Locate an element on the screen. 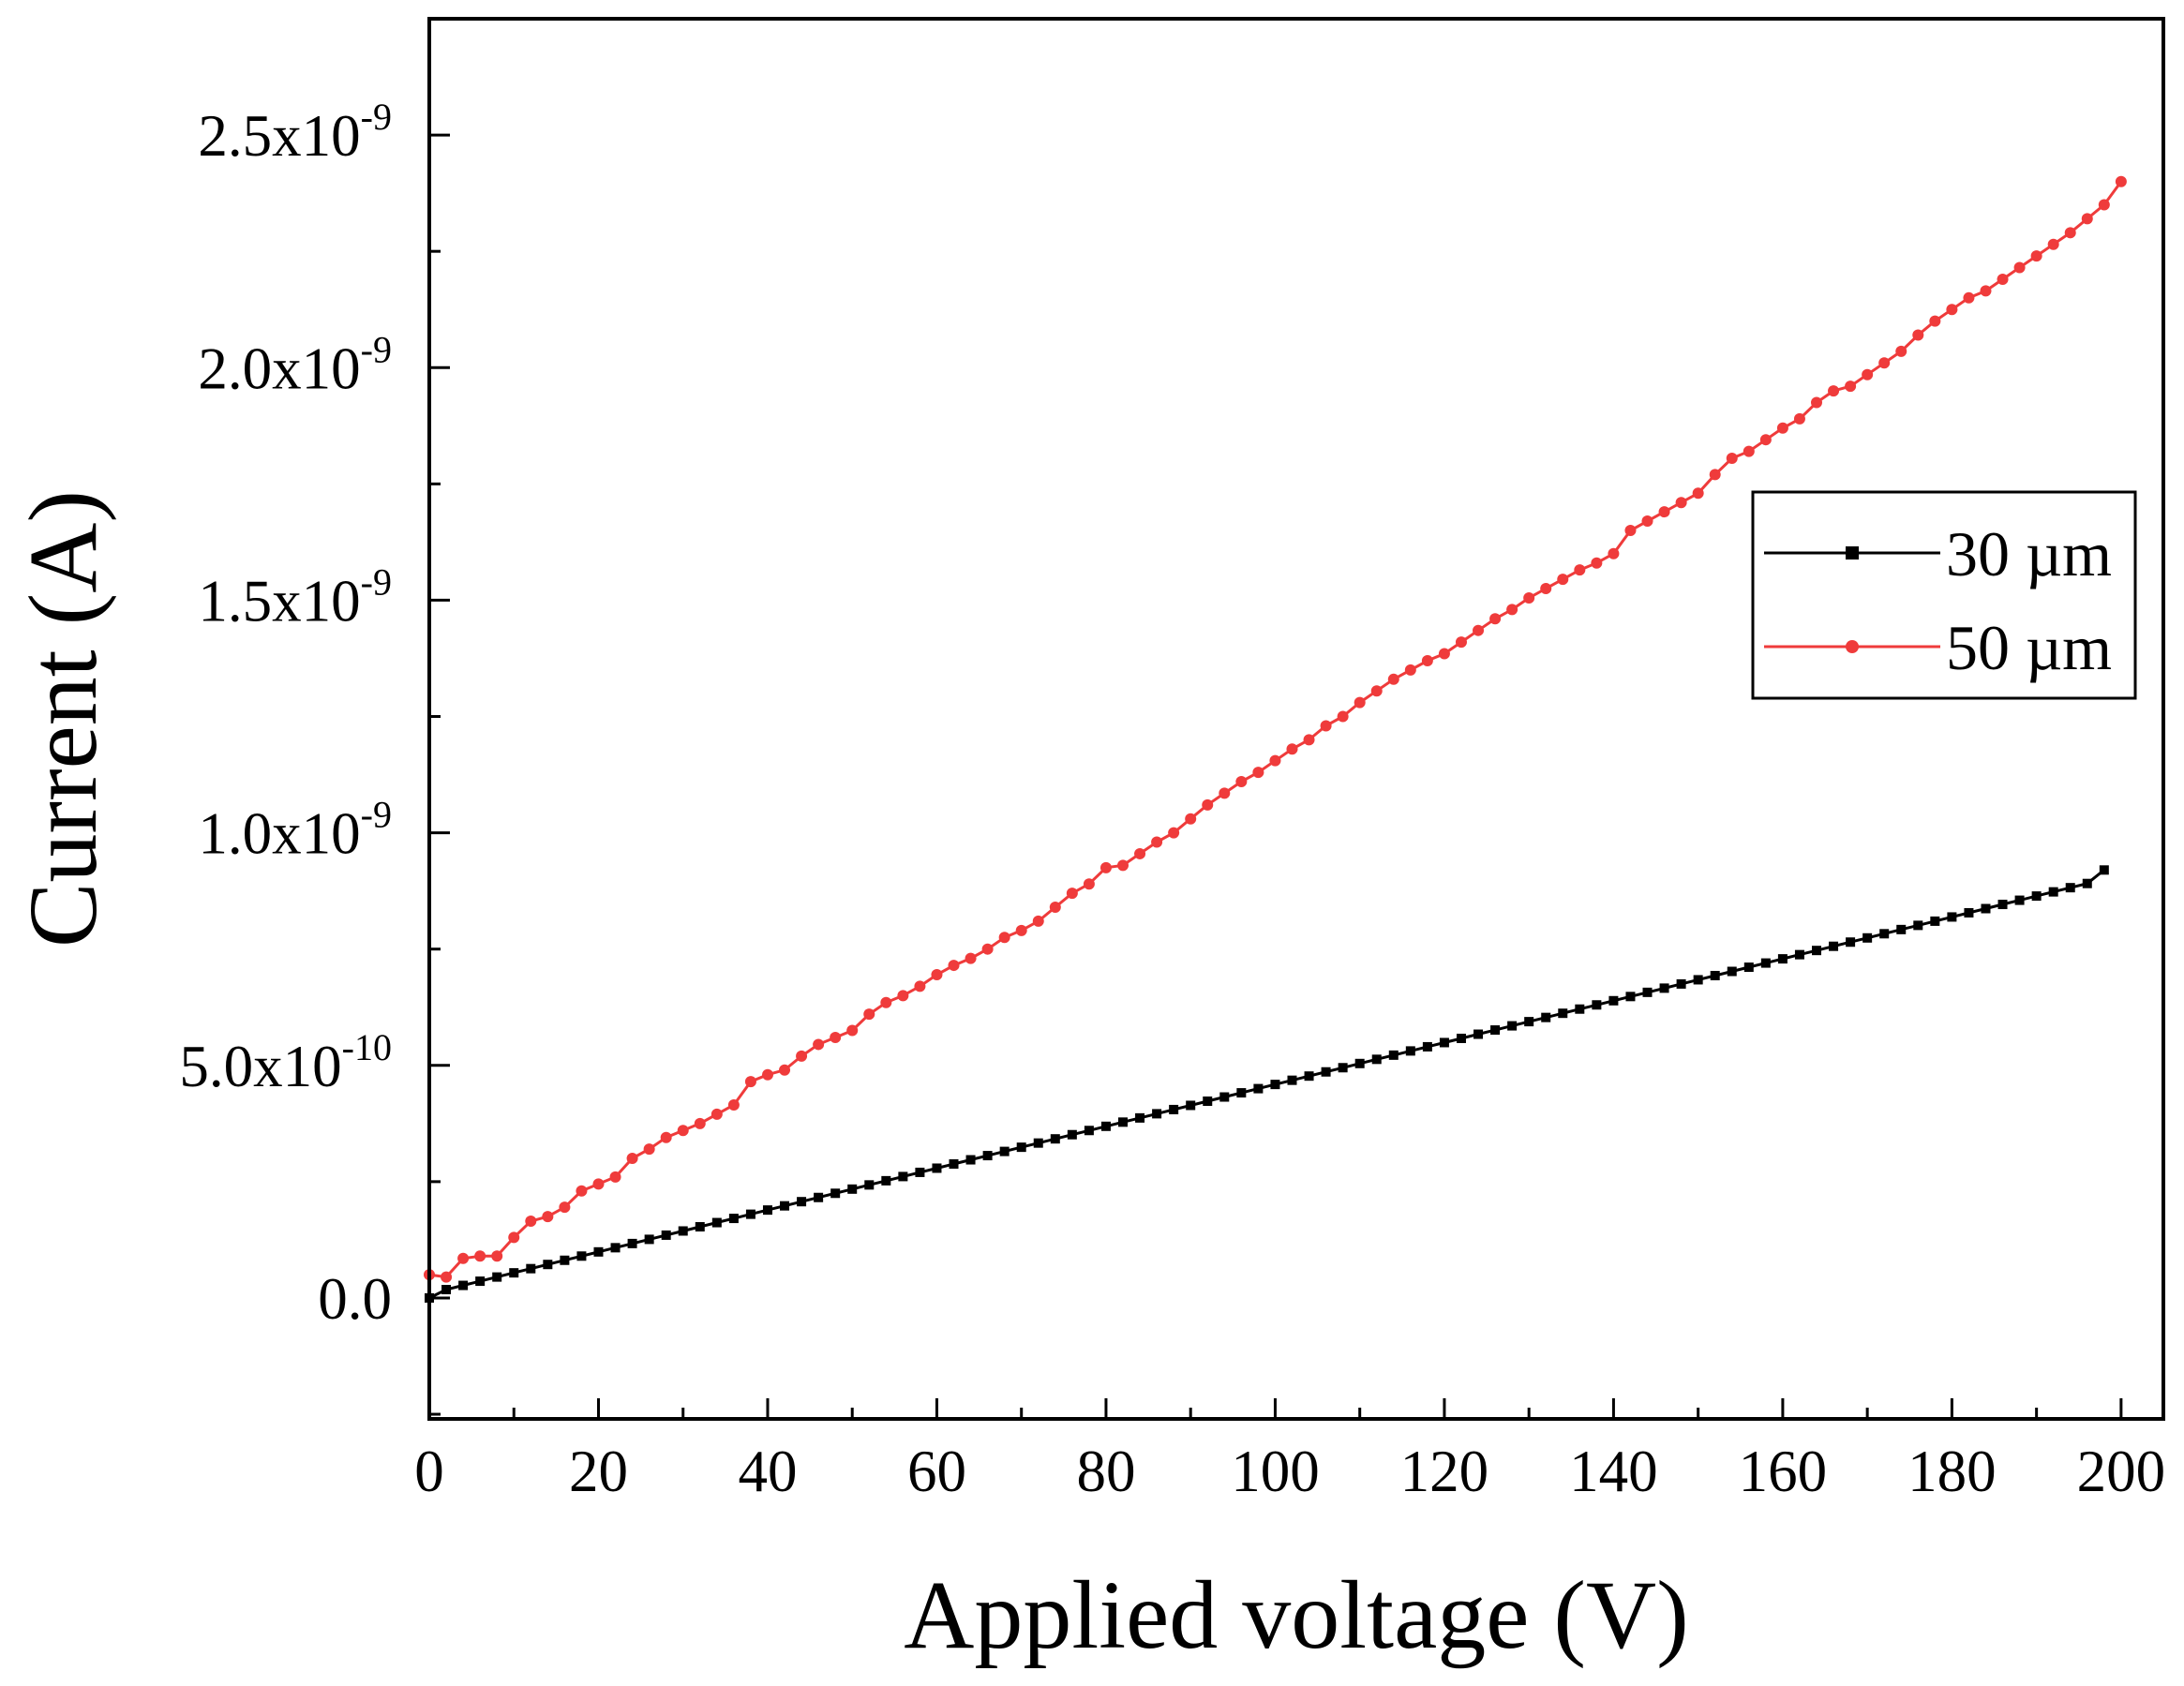 This screenshot has width=2184, height=1686. y-tick-mantissa: 0.0 is located at coordinates (355, 1299).